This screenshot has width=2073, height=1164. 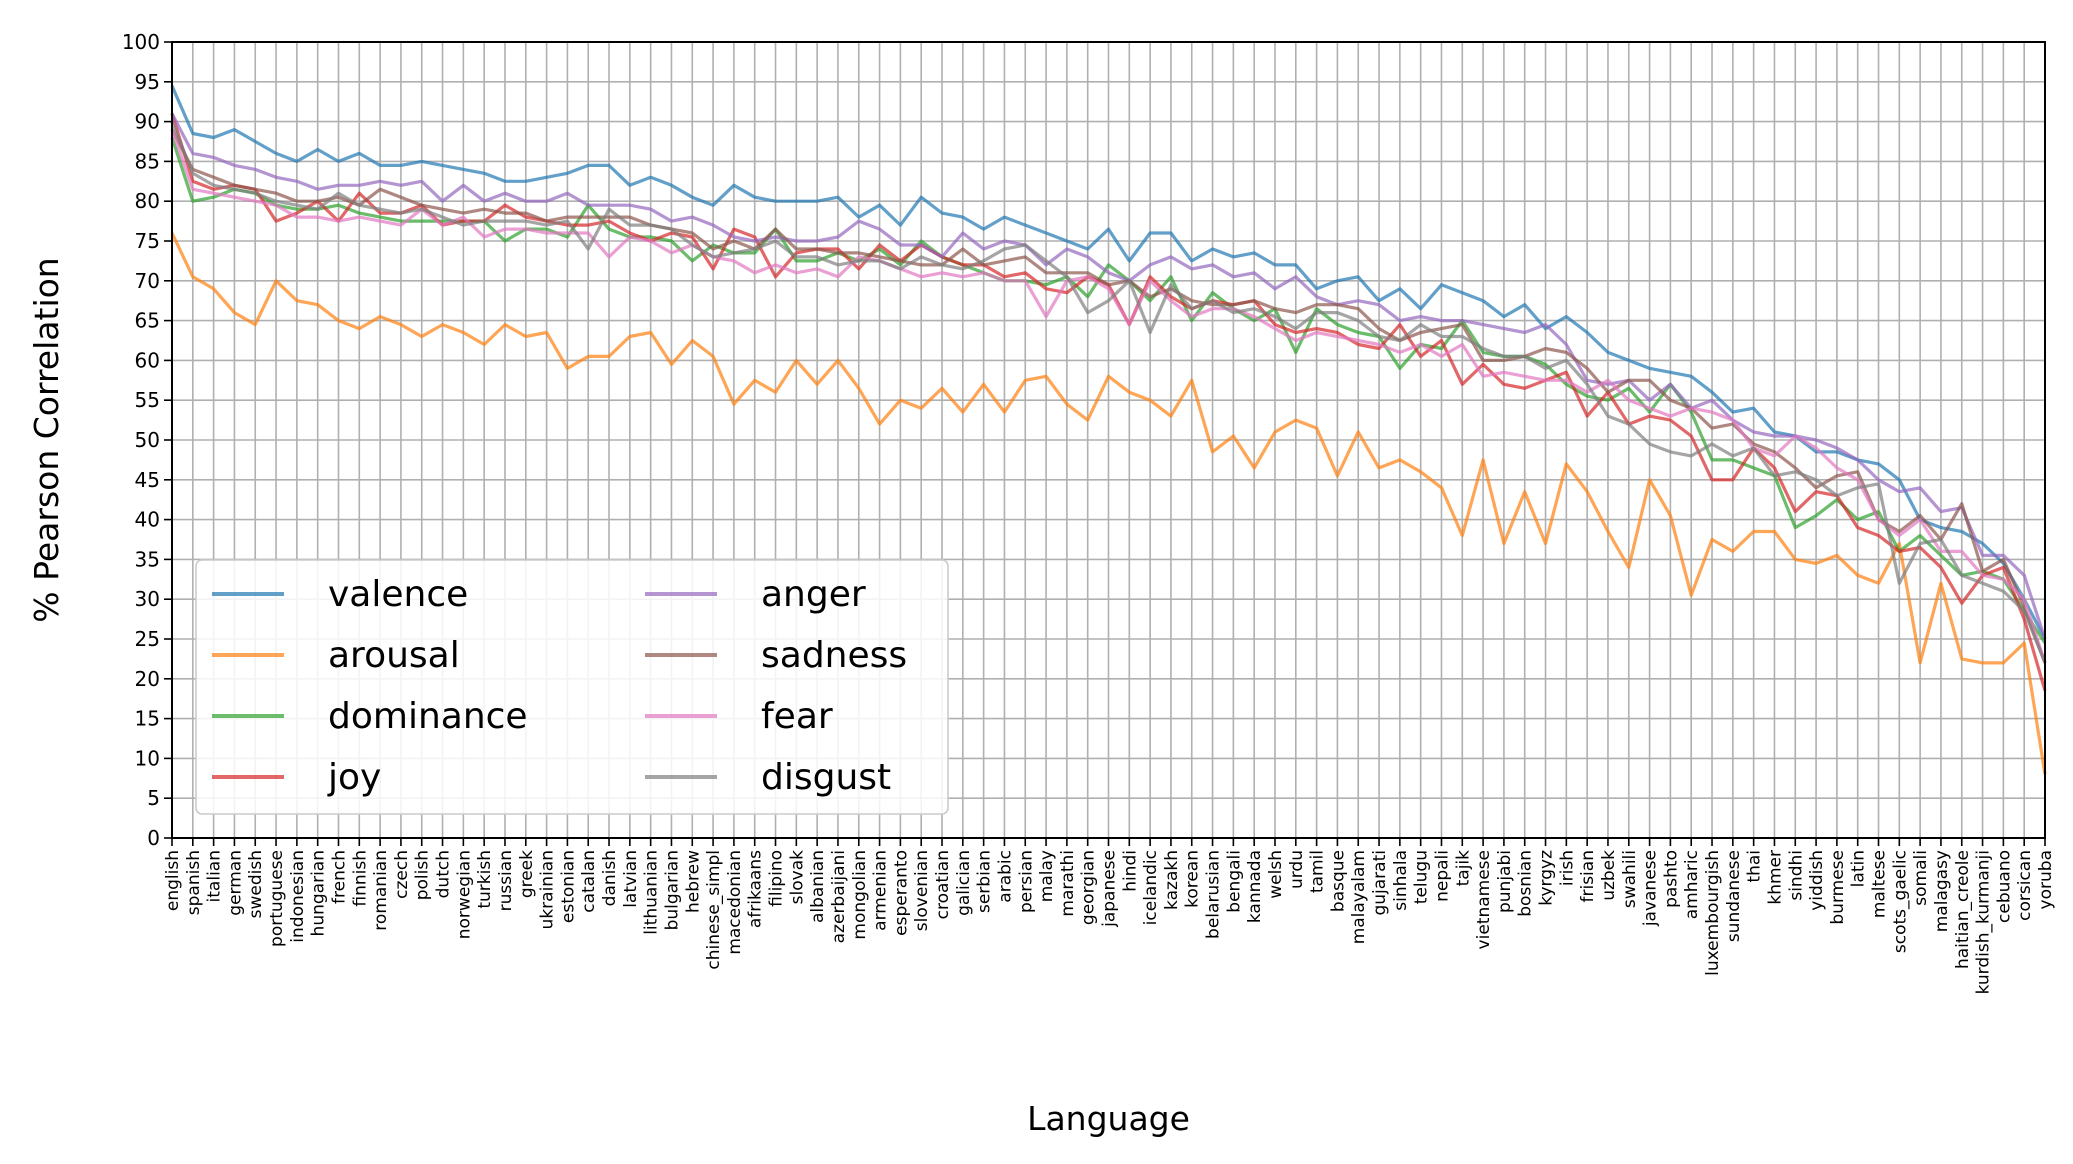 What do you see at coordinates (1463, 868) in the screenshot?
I see `x-tick-label: tajik` at bounding box center [1463, 868].